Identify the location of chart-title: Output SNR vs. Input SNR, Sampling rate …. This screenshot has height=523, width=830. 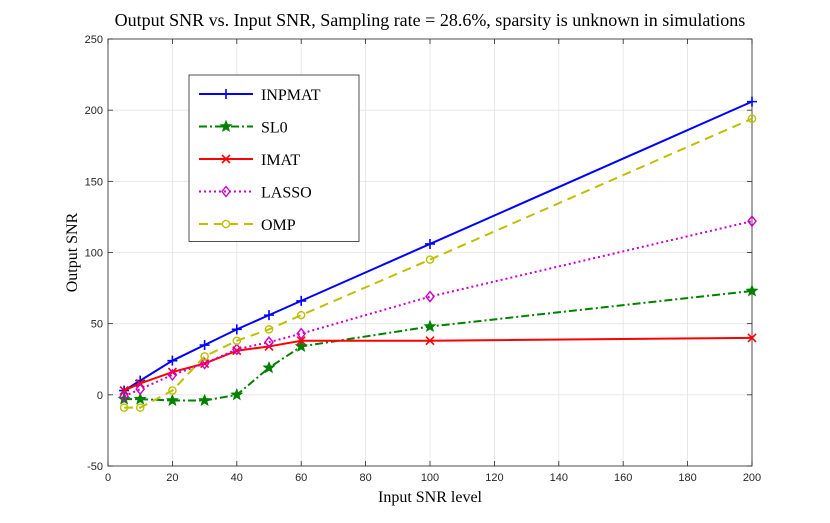
(430, 20).